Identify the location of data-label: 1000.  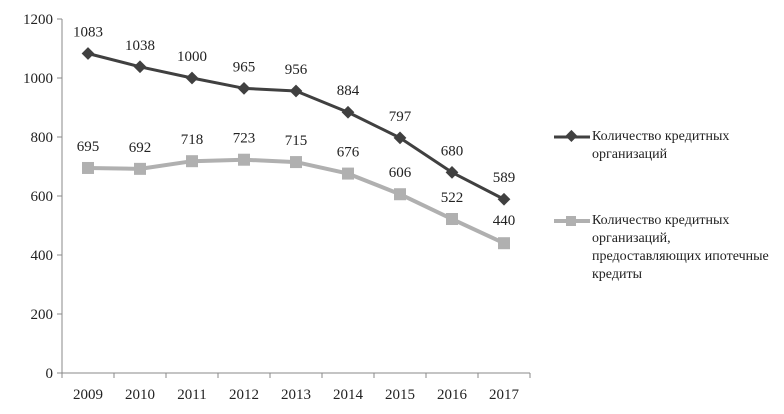
(192, 57).